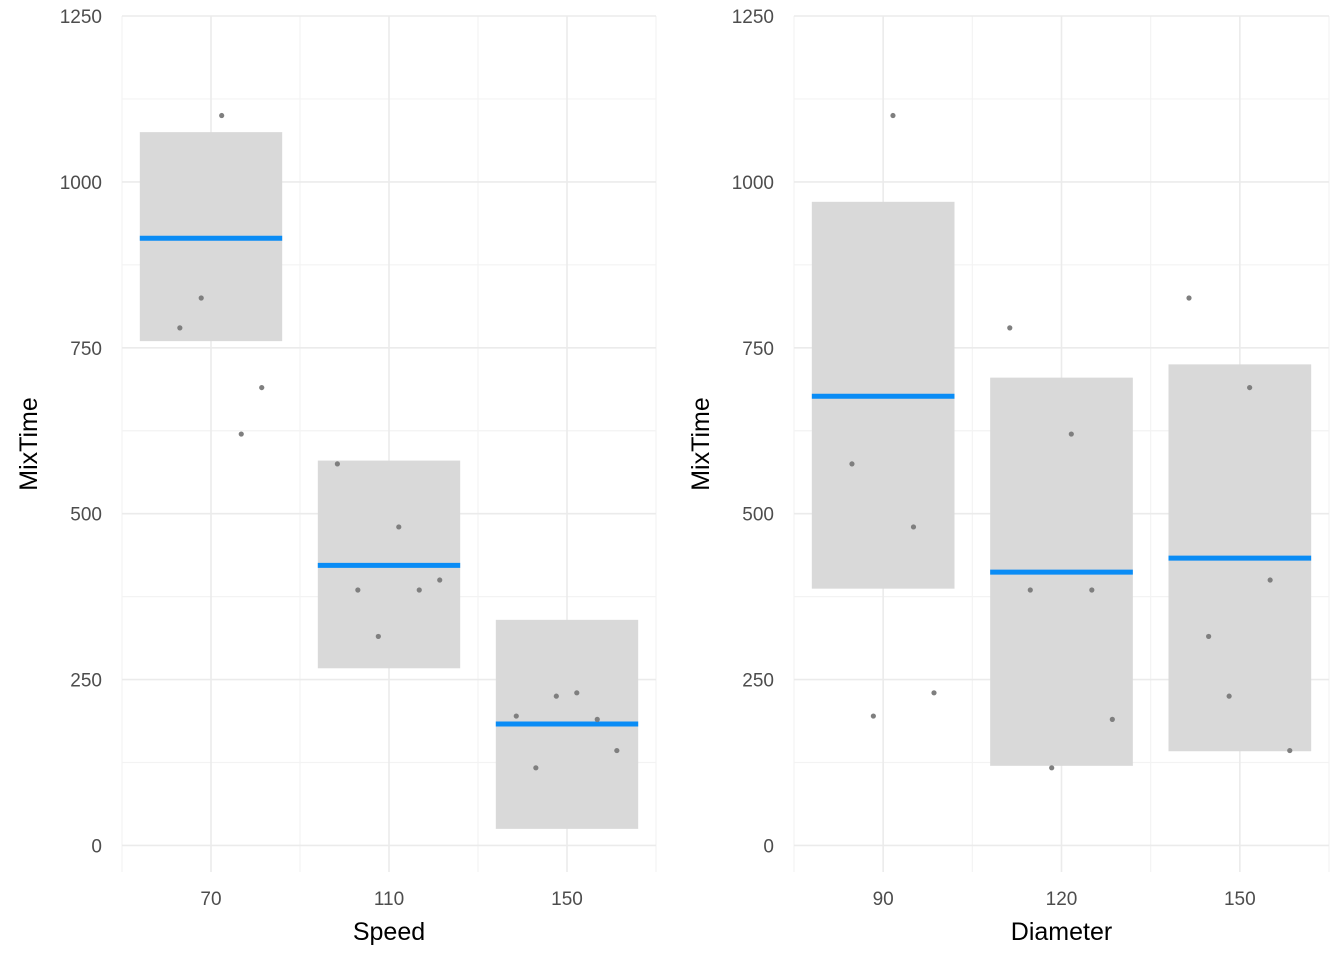 The image size is (1344, 960). Describe the element at coordinates (389, 932) in the screenshot. I see `x-axis-title: Speed` at that location.